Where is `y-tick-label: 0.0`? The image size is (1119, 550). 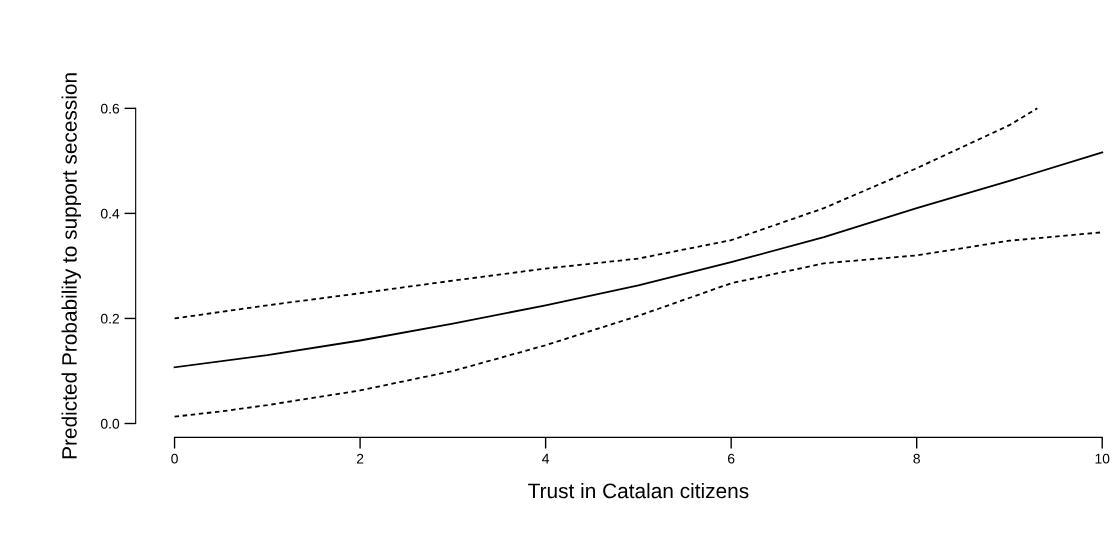
y-tick-label: 0.0 is located at coordinates (110, 423).